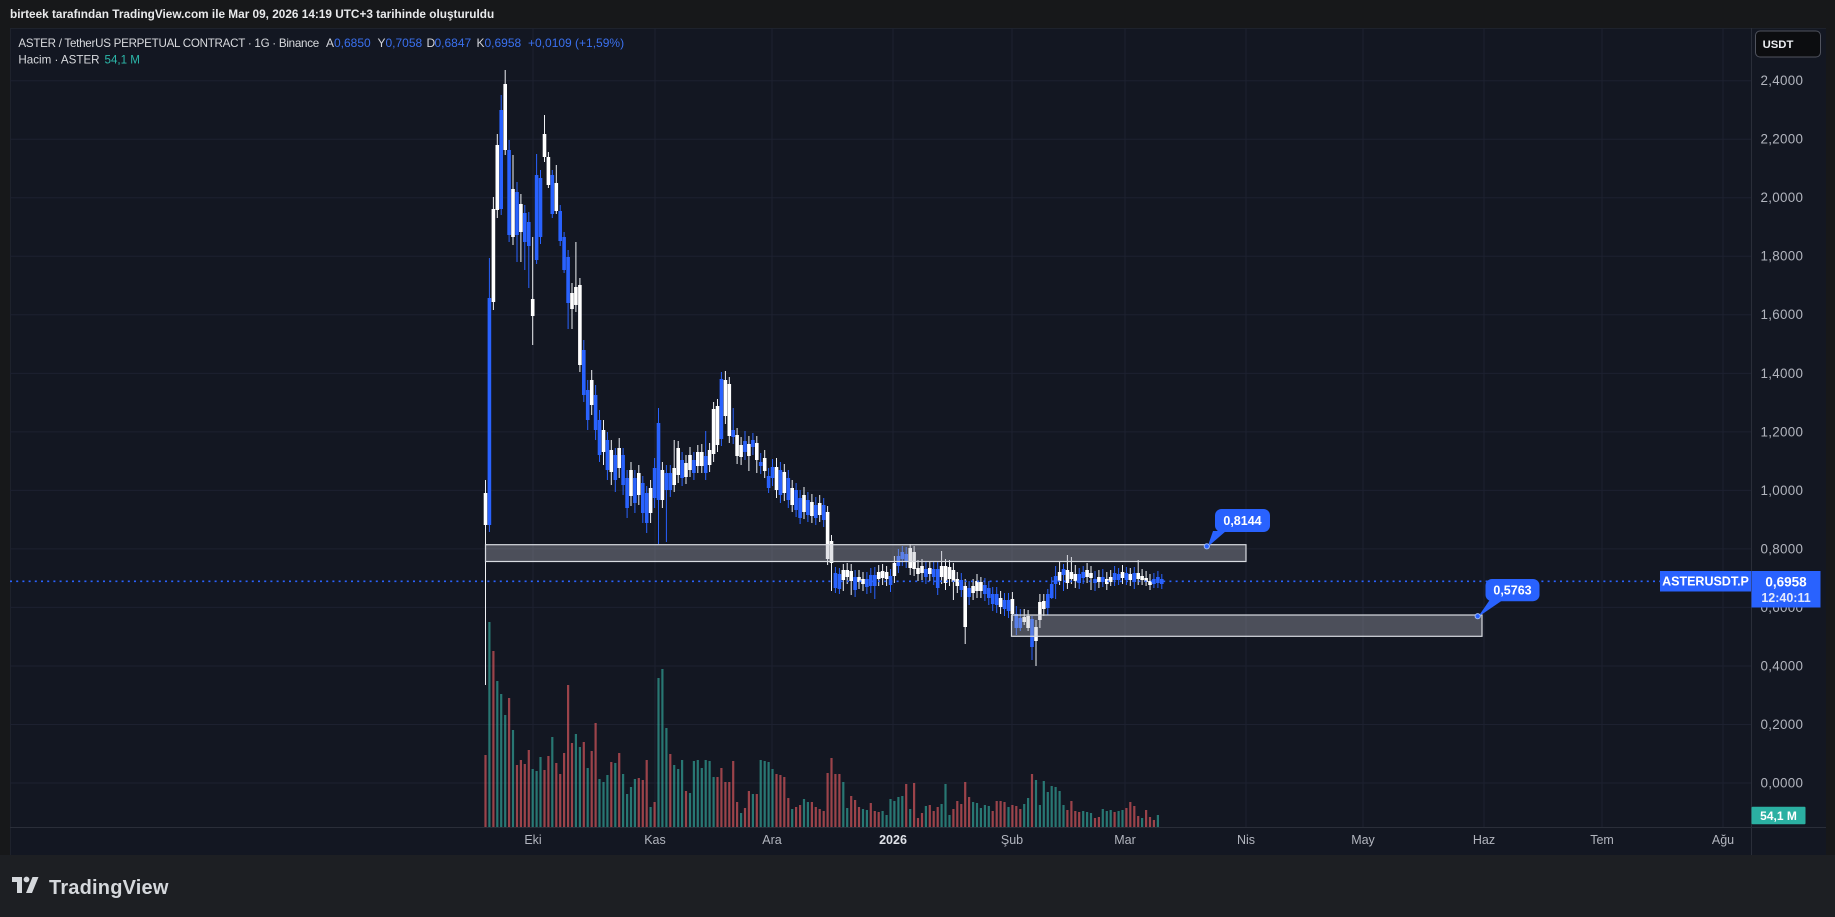 This screenshot has width=1835, height=917. What do you see at coordinates (1723, 840) in the screenshot?
I see `svg-text: Ağu` at bounding box center [1723, 840].